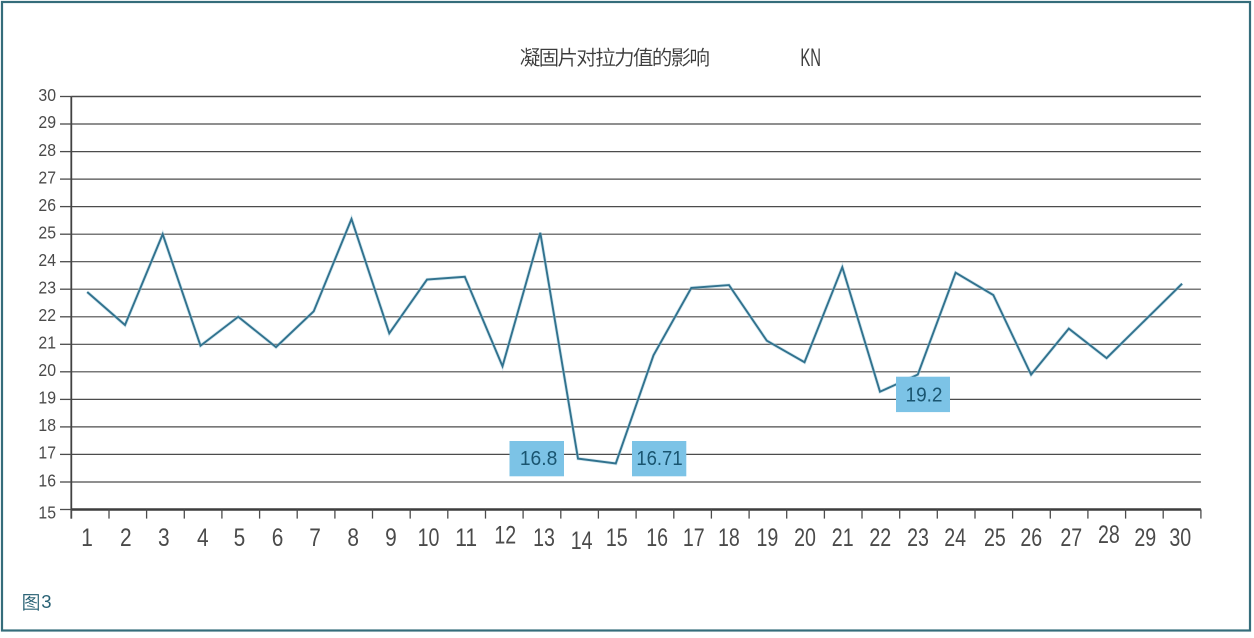  Describe the element at coordinates (544, 538) in the screenshot. I see `svg-text: 13` at that location.